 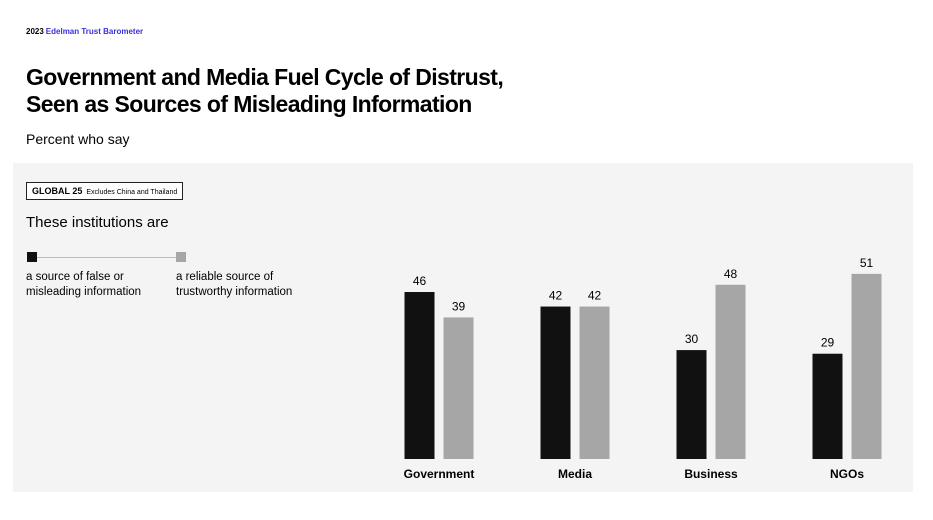 I want to click on badge: GLOBAL 25 Excludes China and Thailand, so click(x=105, y=191).